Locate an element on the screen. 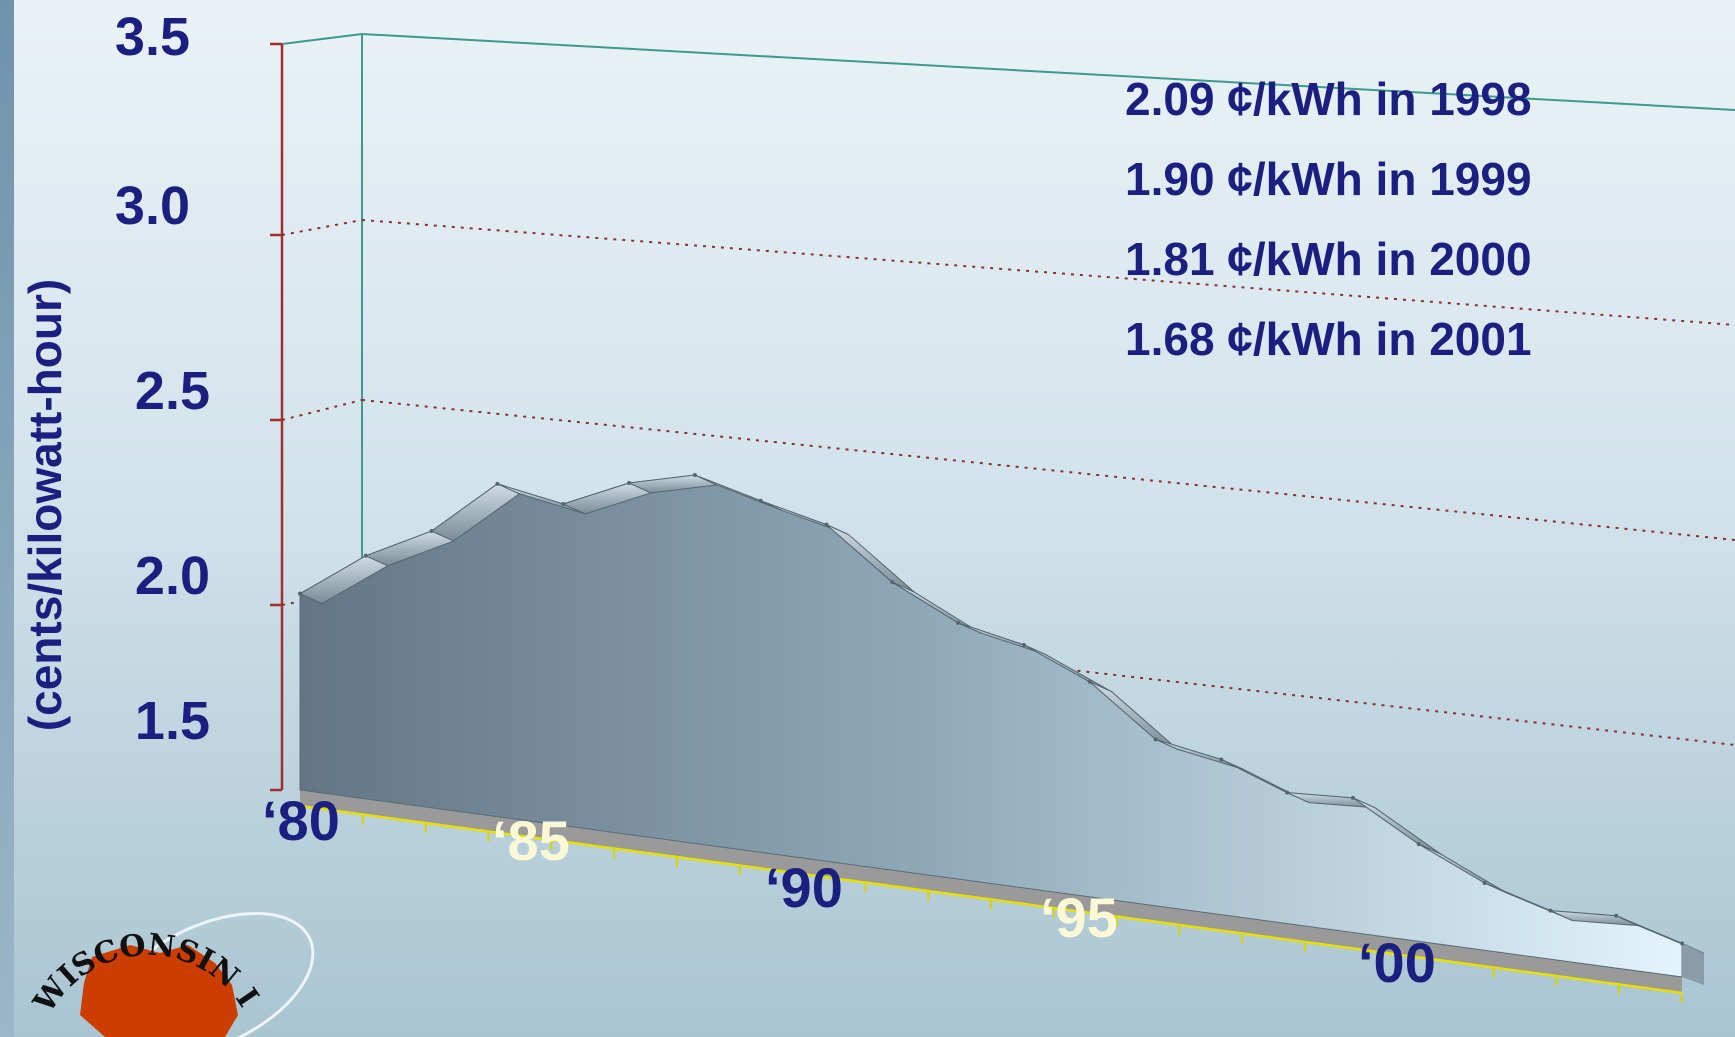 This screenshot has height=1037, width=1735. slide-left-edge is located at coordinates (7, 518).